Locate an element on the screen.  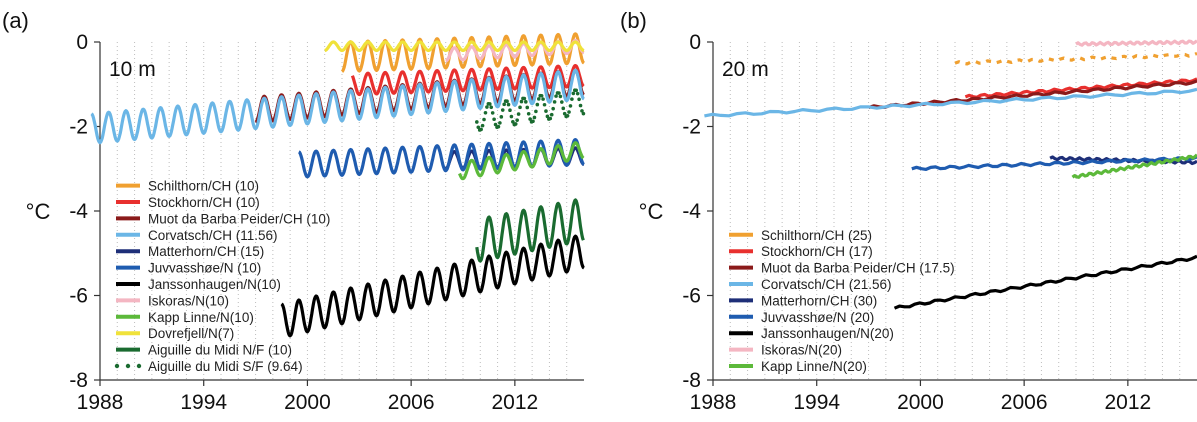
legend-label: Kapp Linne/N(10) is located at coordinates (201, 317).